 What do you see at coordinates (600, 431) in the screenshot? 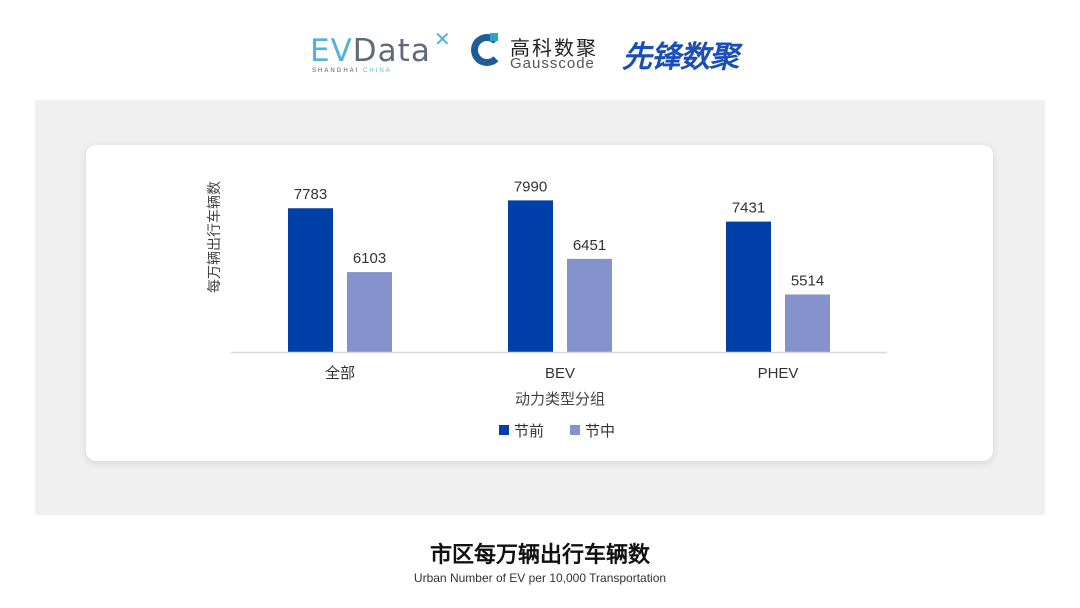
I see `legend-label: 节中` at bounding box center [600, 431].